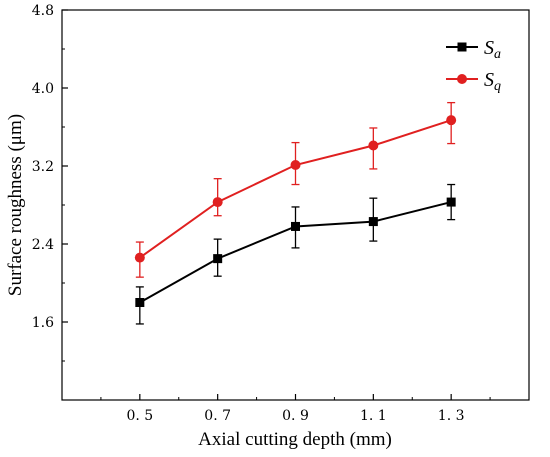 The image size is (550, 457). What do you see at coordinates (462, 79) in the screenshot?
I see `legend-sq-marker` at bounding box center [462, 79].